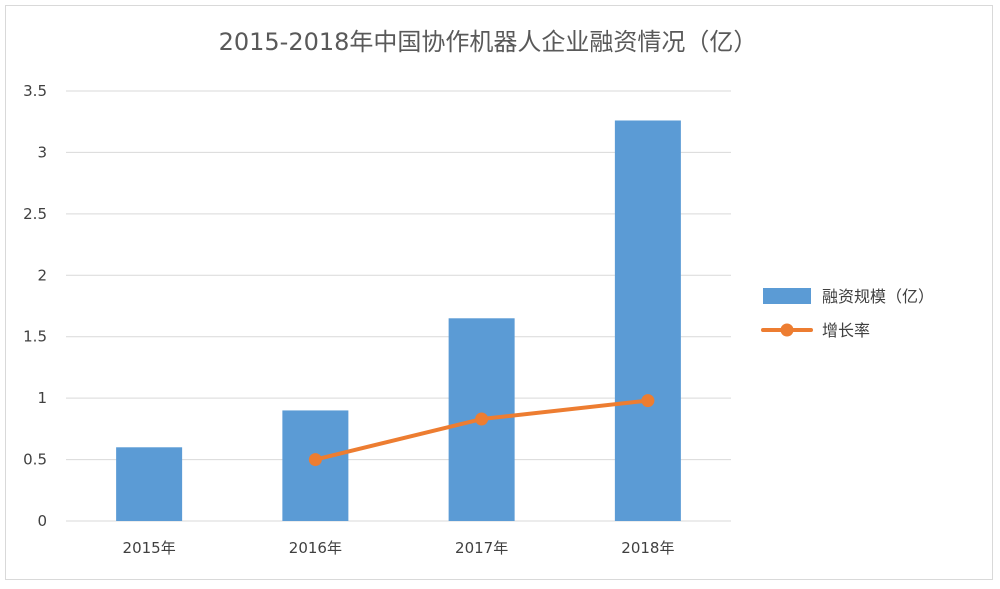 The image size is (1000, 589). Describe the element at coordinates (35, 460) in the screenshot. I see `y-tick-label: 0.5` at that location.